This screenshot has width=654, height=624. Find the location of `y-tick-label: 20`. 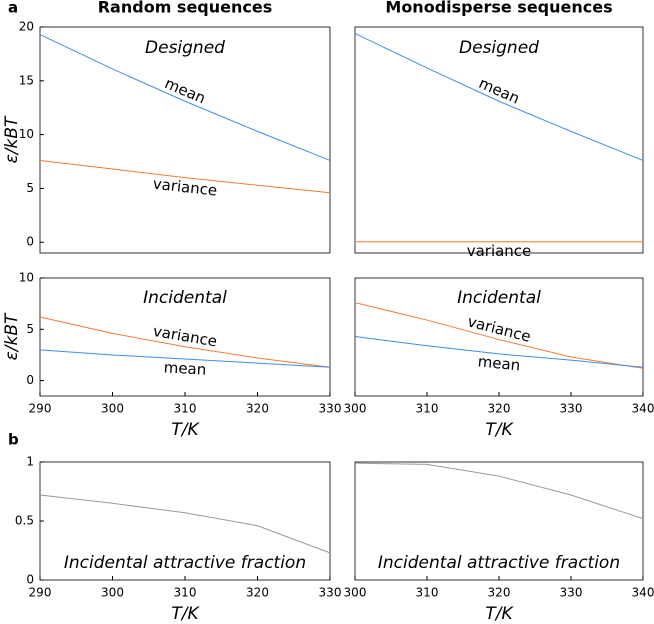

y-tick-label: 20 is located at coordinates (26, 27).